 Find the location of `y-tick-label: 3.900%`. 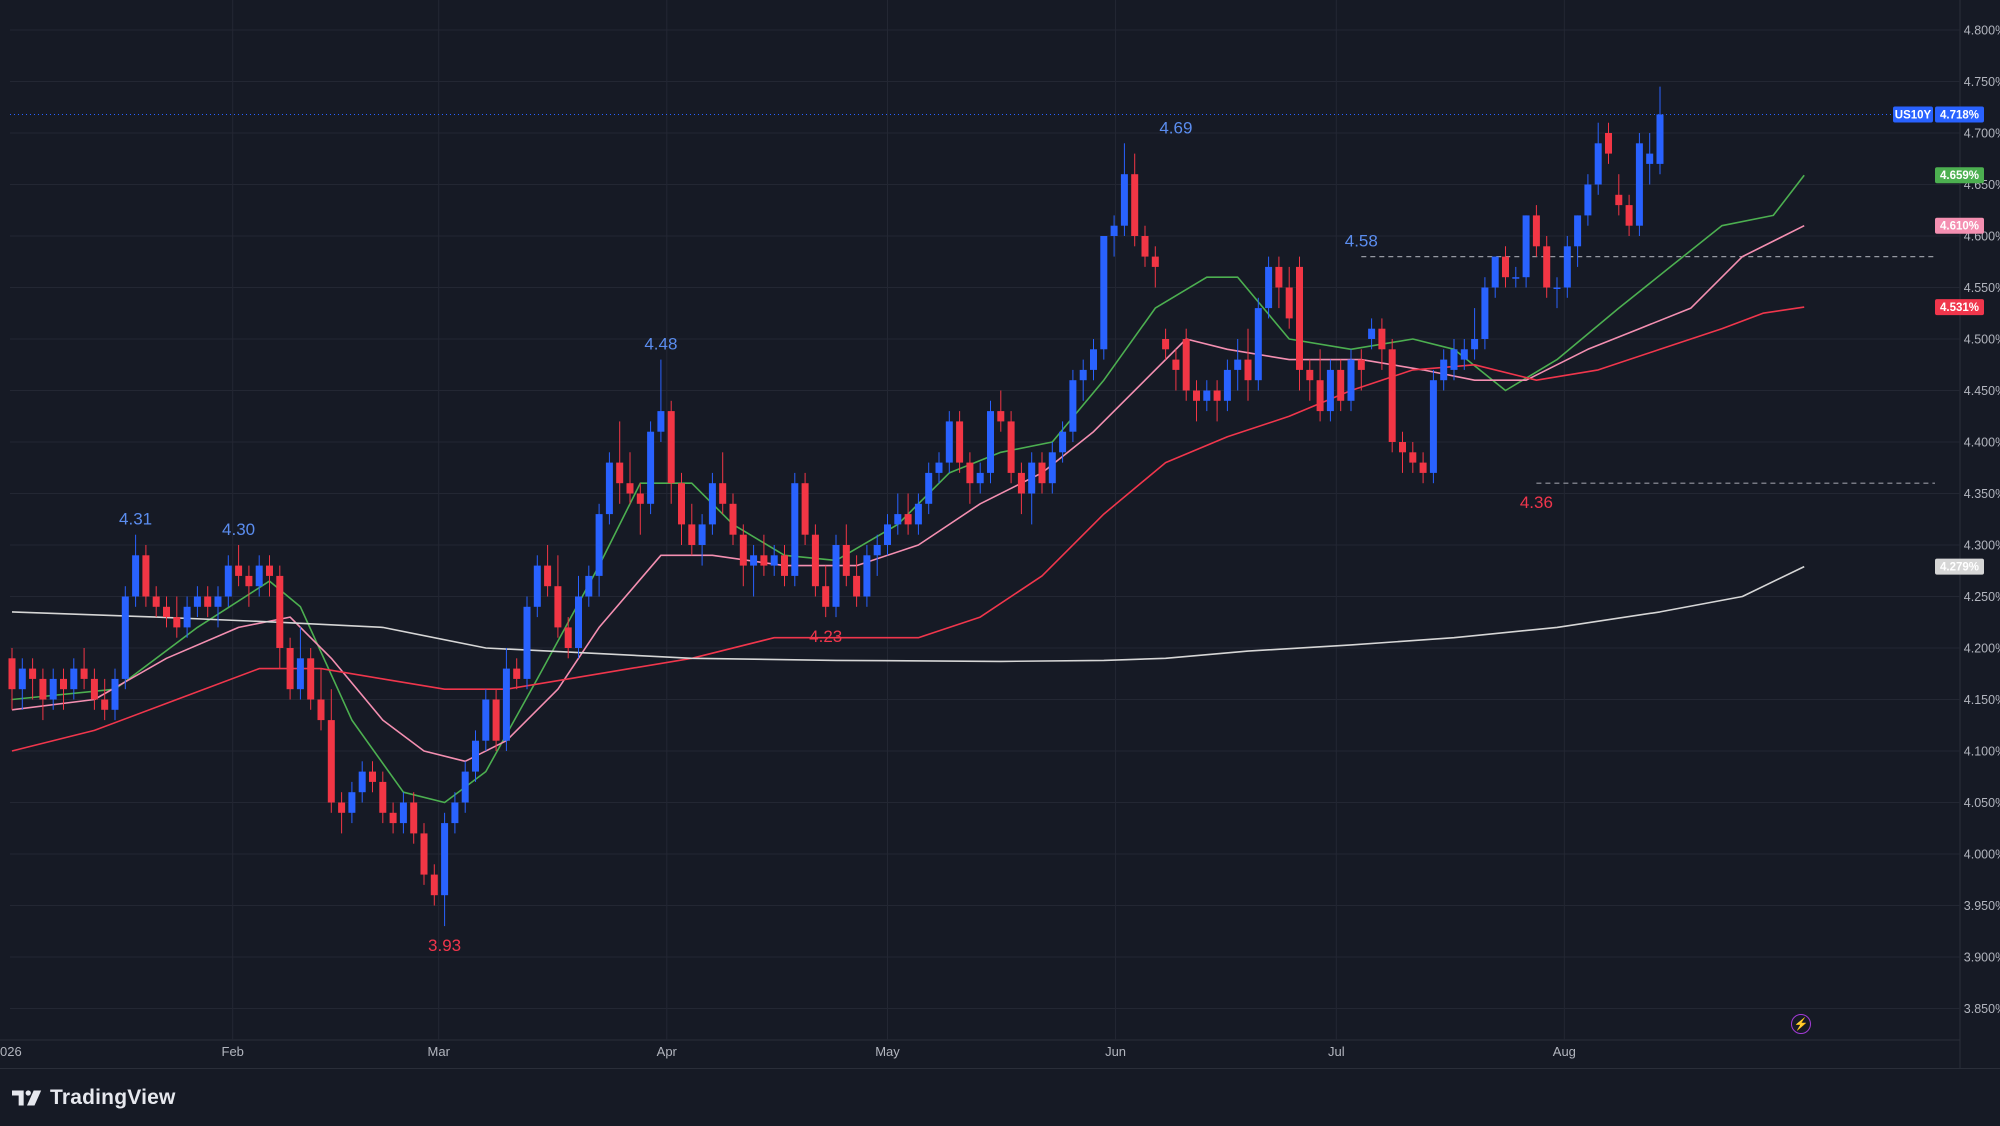

y-tick-label: 3.900% is located at coordinates (1982, 958).